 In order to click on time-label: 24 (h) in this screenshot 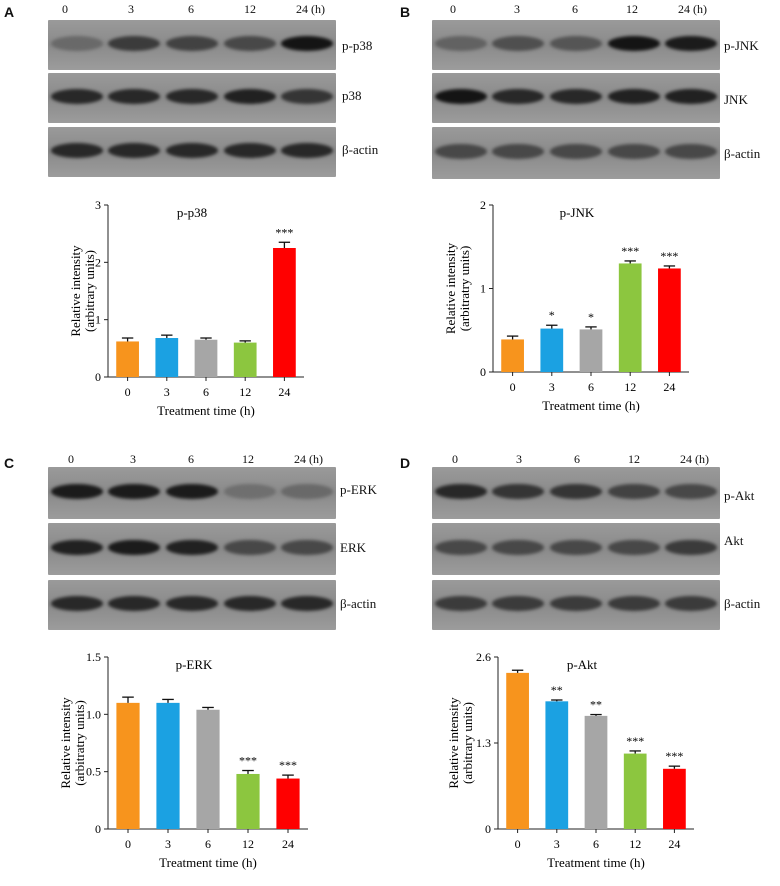, I will do `click(694, 459)`.